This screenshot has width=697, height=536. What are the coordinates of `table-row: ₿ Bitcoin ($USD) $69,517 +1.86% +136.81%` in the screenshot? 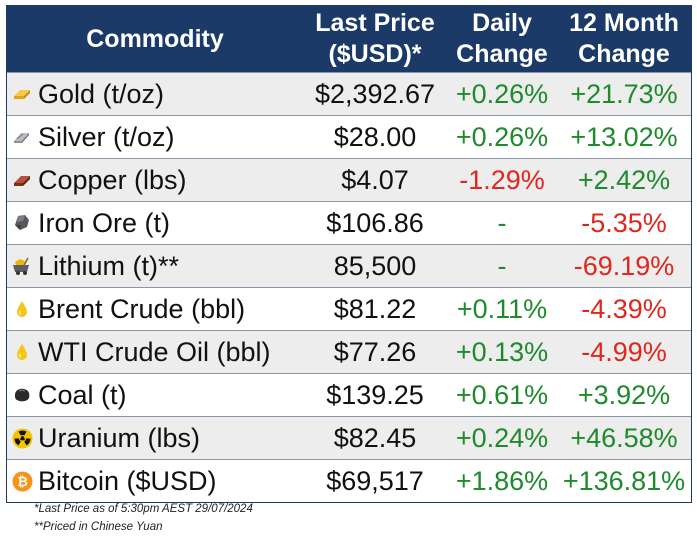 It's located at (349, 480).